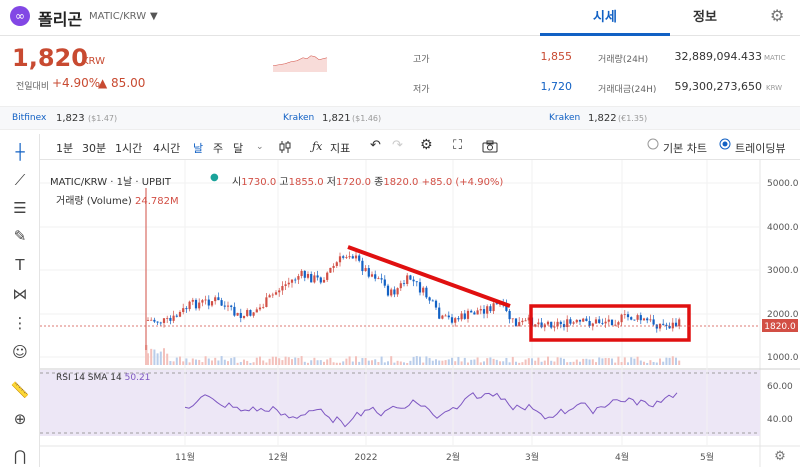  Describe the element at coordinates (20, 419) in the screenshot. I see `zoom-in-icon: ⊕` at that location.